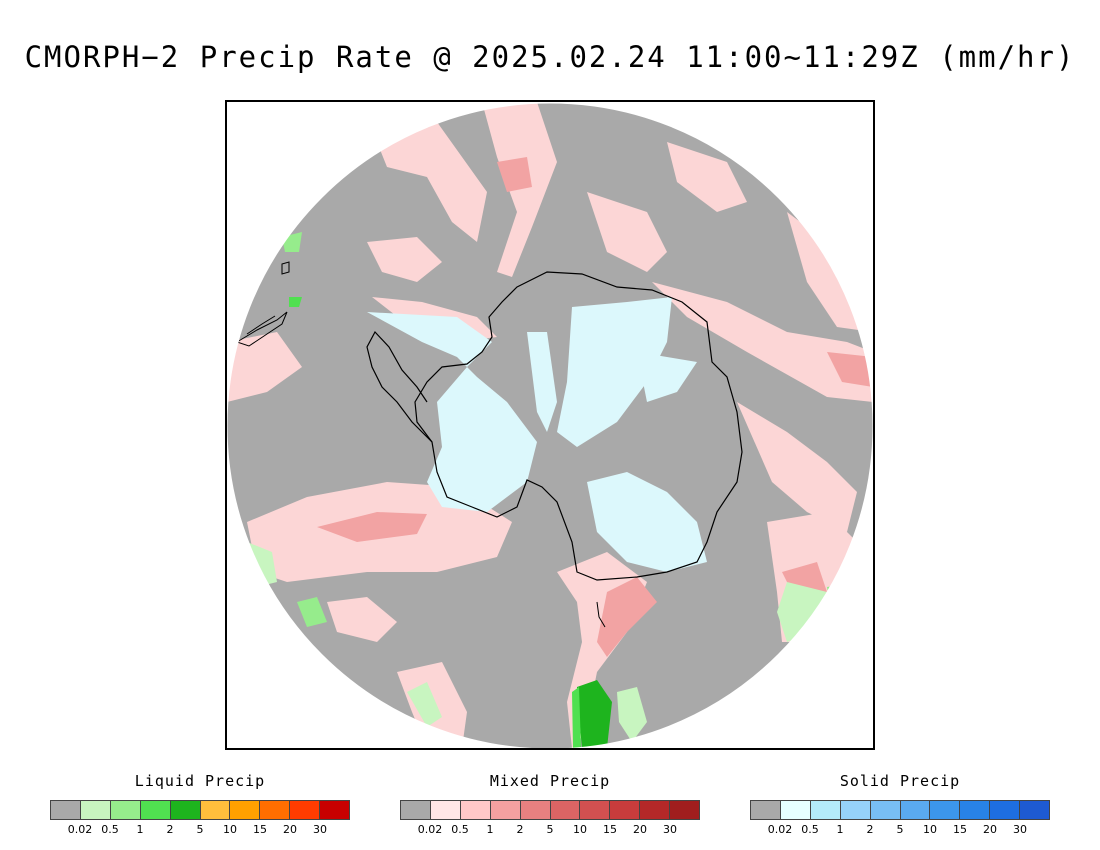 This screenshot has width=1100, height=850. I want to click on solid-precip-areas, so click(537, 434).